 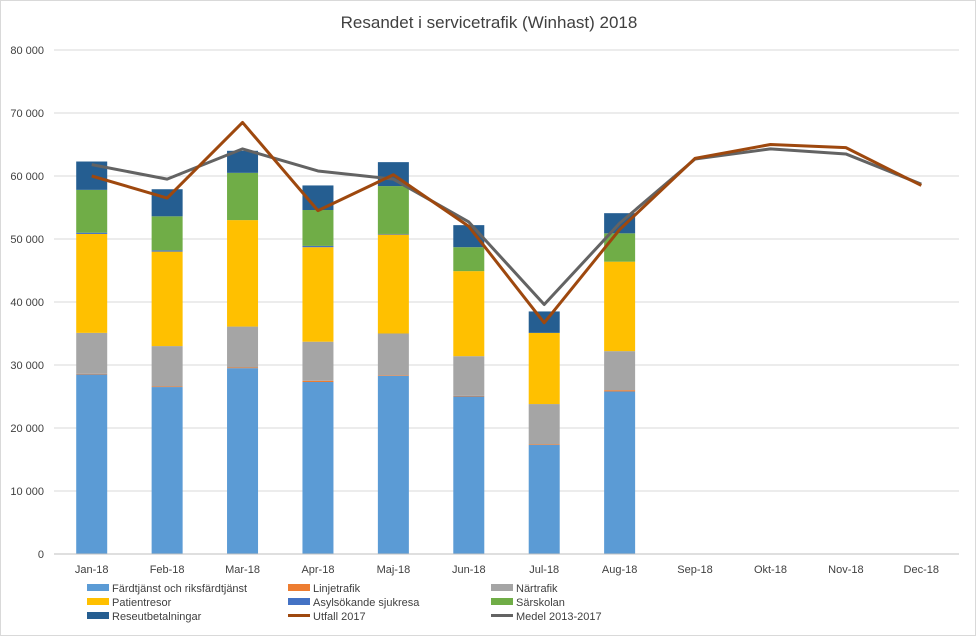 I want to click on x-tick-label: Jul-18, so click(x=544, y=570).